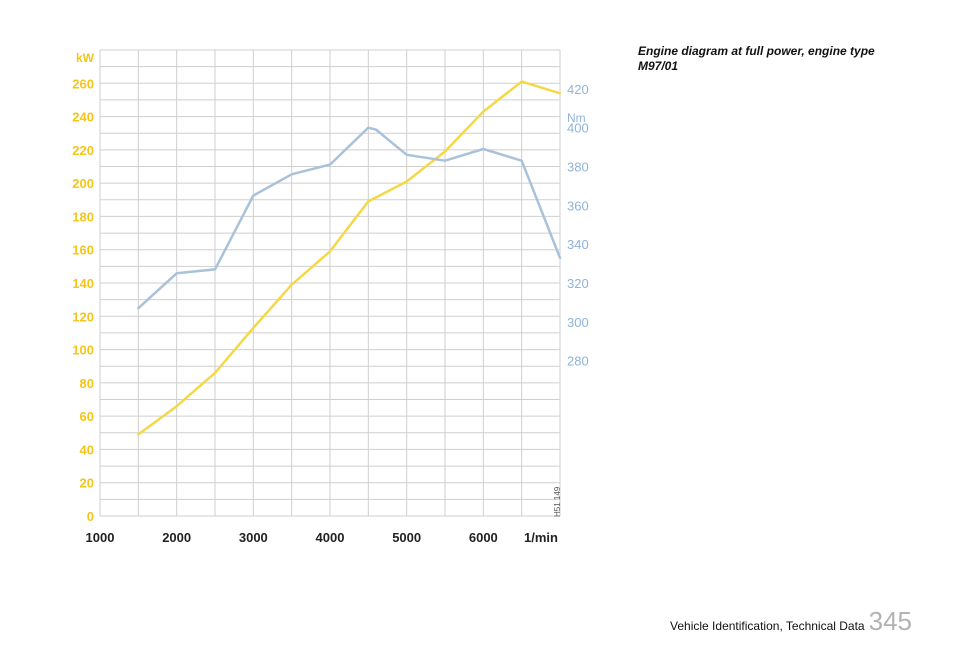 This screenshot has width=954, height=659. I want to click on right-axis-tick-label: 280, so click(578, 361).